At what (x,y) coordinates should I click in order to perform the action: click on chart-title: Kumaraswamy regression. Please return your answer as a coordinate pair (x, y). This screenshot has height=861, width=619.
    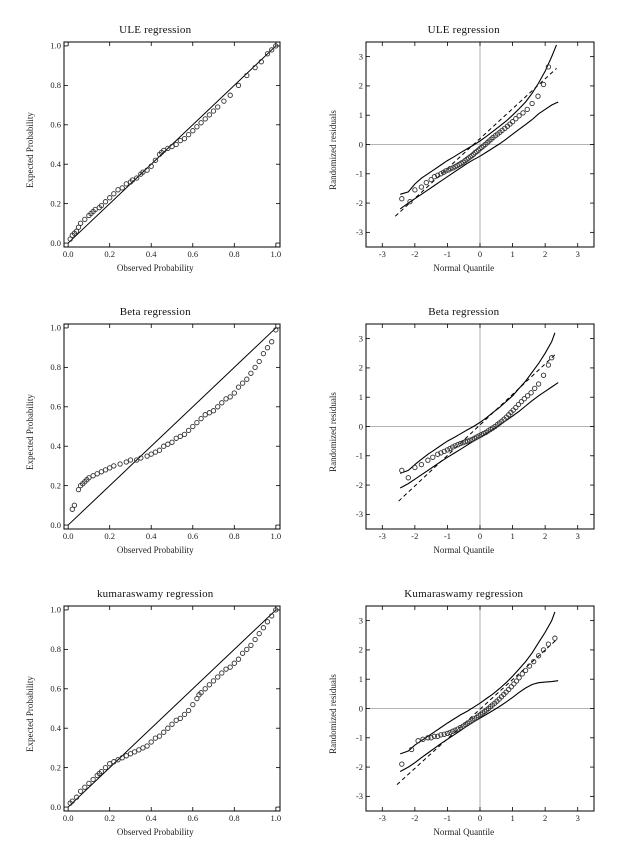
    Looking at the image, I should click on (464, 594).